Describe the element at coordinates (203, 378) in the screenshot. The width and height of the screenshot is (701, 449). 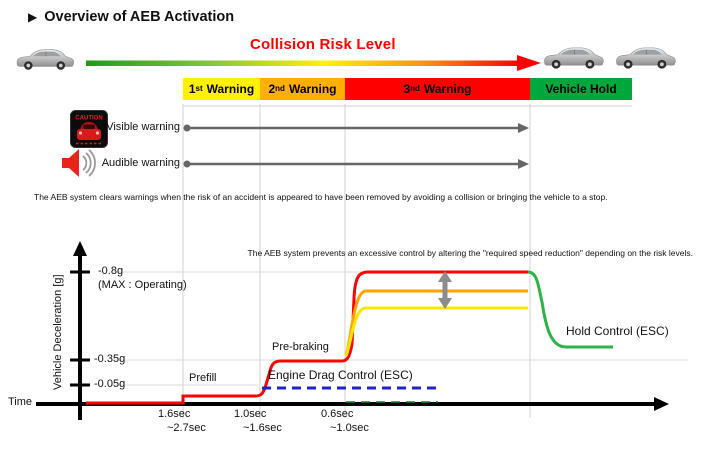
I see `prefill-label: Prefill` at that location.